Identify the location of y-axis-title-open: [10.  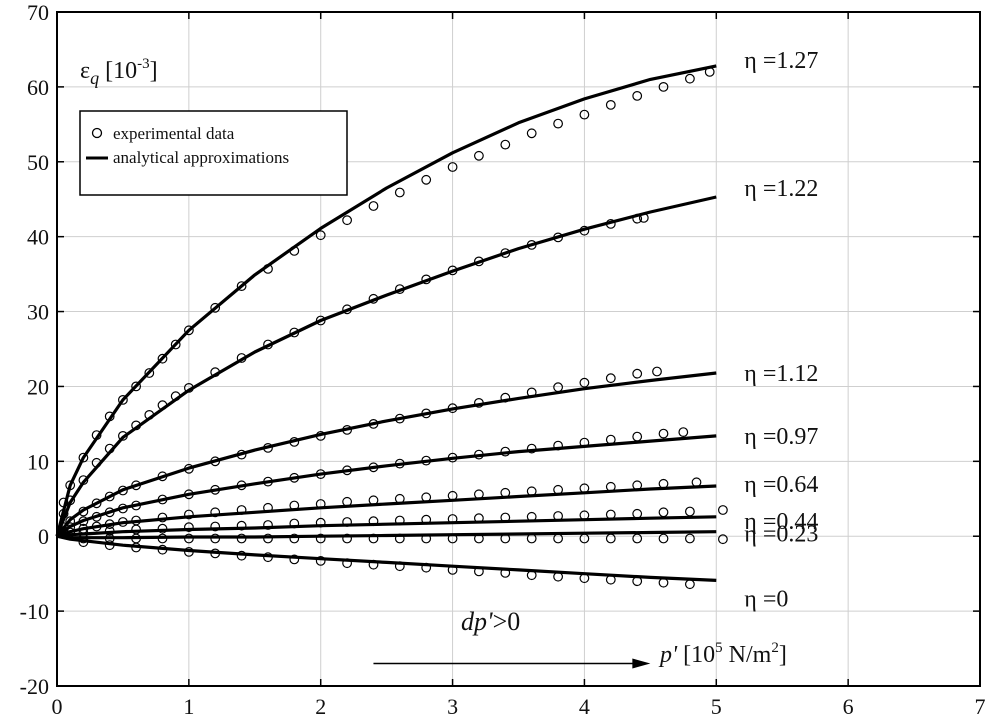
(118, 71).